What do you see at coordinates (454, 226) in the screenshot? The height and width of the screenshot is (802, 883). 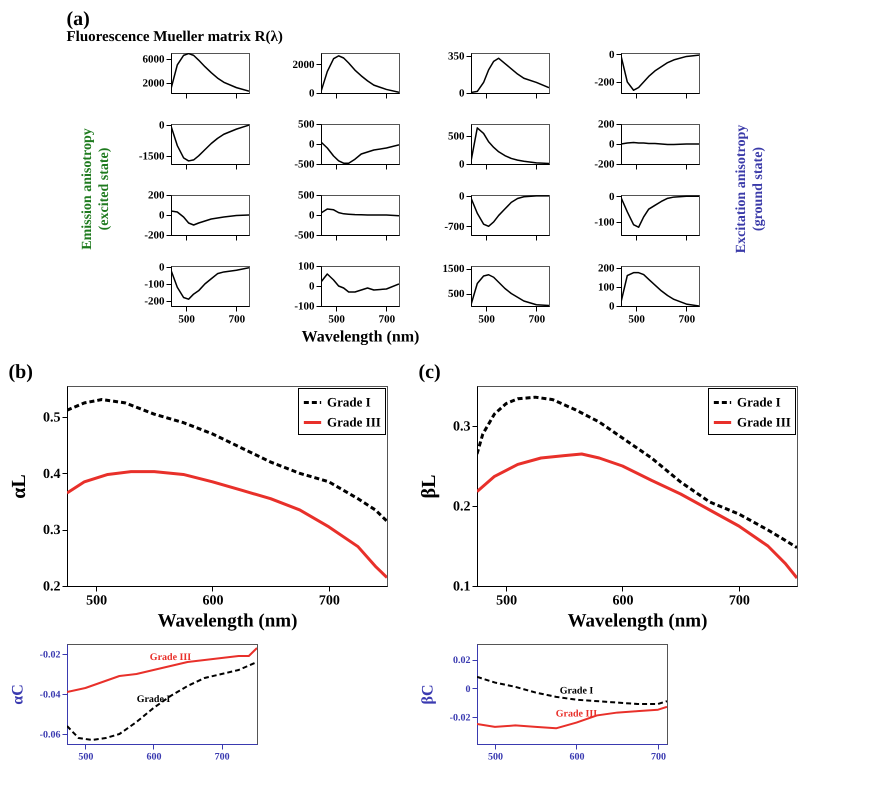 I see `y-tick-label: -700` at bounding box center [454, 226].